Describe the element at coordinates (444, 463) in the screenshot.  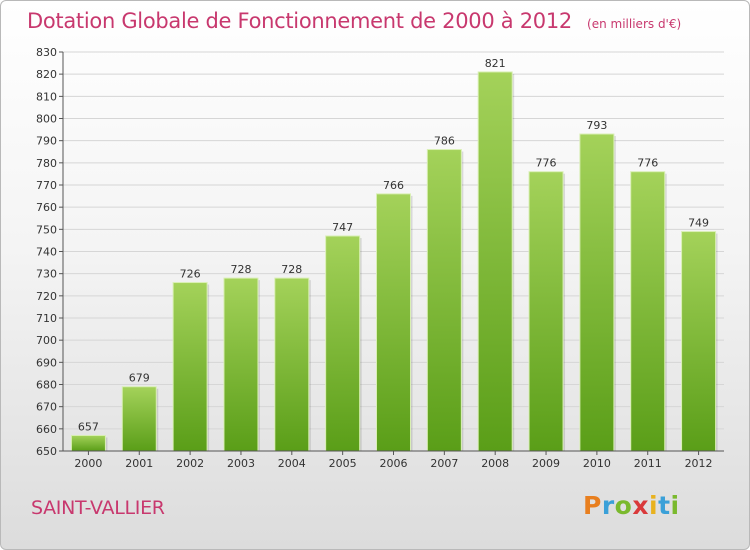
I see `x-tick-label: 2007` at that location.